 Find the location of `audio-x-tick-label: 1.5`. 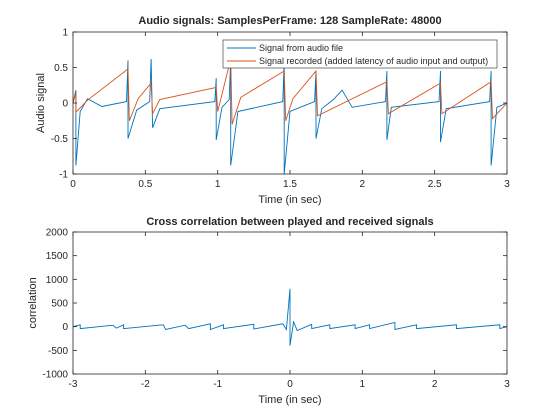

audio-x-tick-label: 1.5 is located at coordinates (290, 184).